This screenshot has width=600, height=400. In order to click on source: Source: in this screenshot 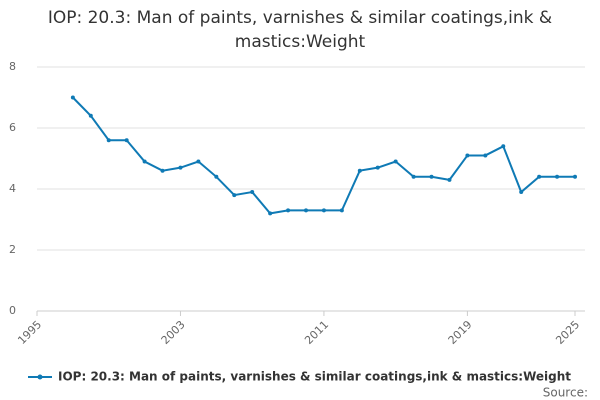, I will do `click(565, 393)`.